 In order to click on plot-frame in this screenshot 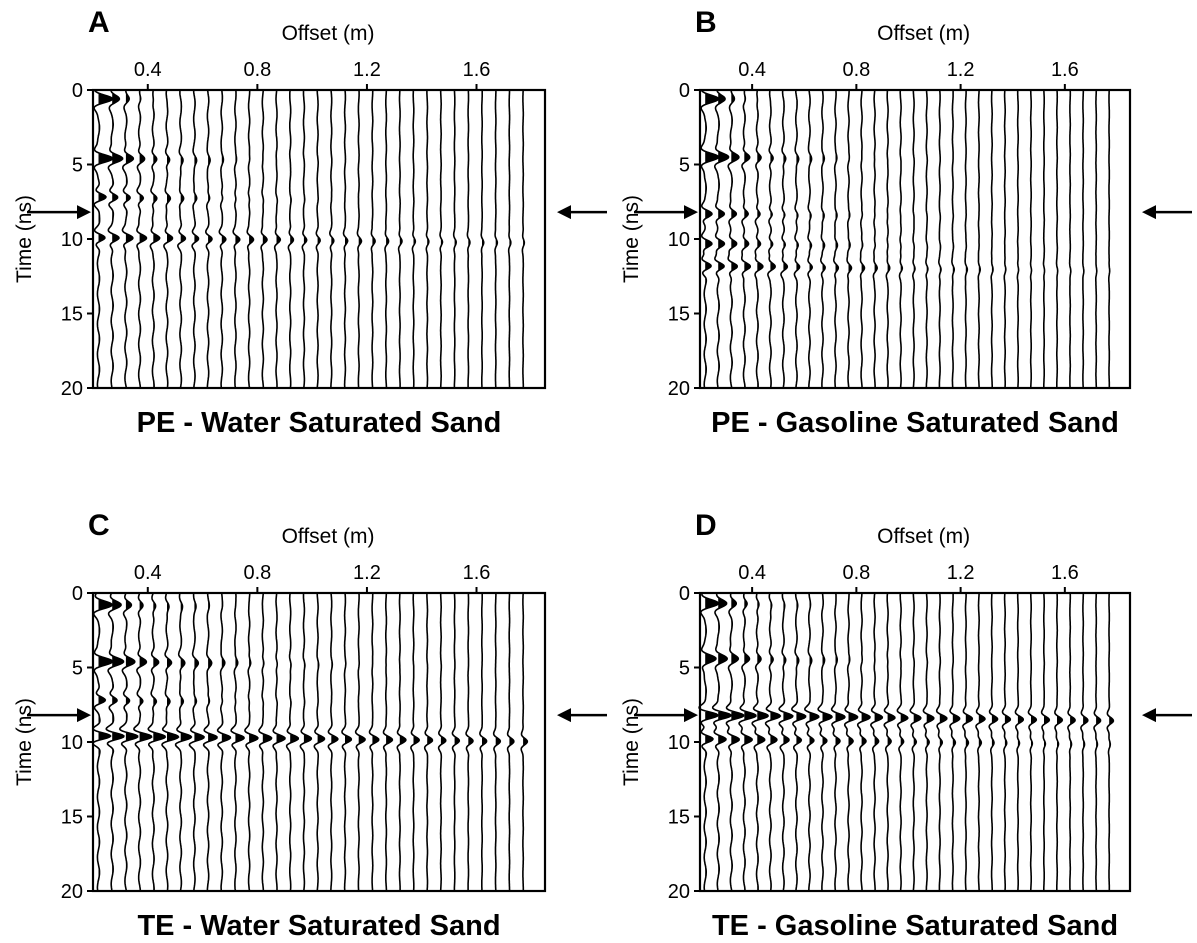, I will do `click(915, 239)`.